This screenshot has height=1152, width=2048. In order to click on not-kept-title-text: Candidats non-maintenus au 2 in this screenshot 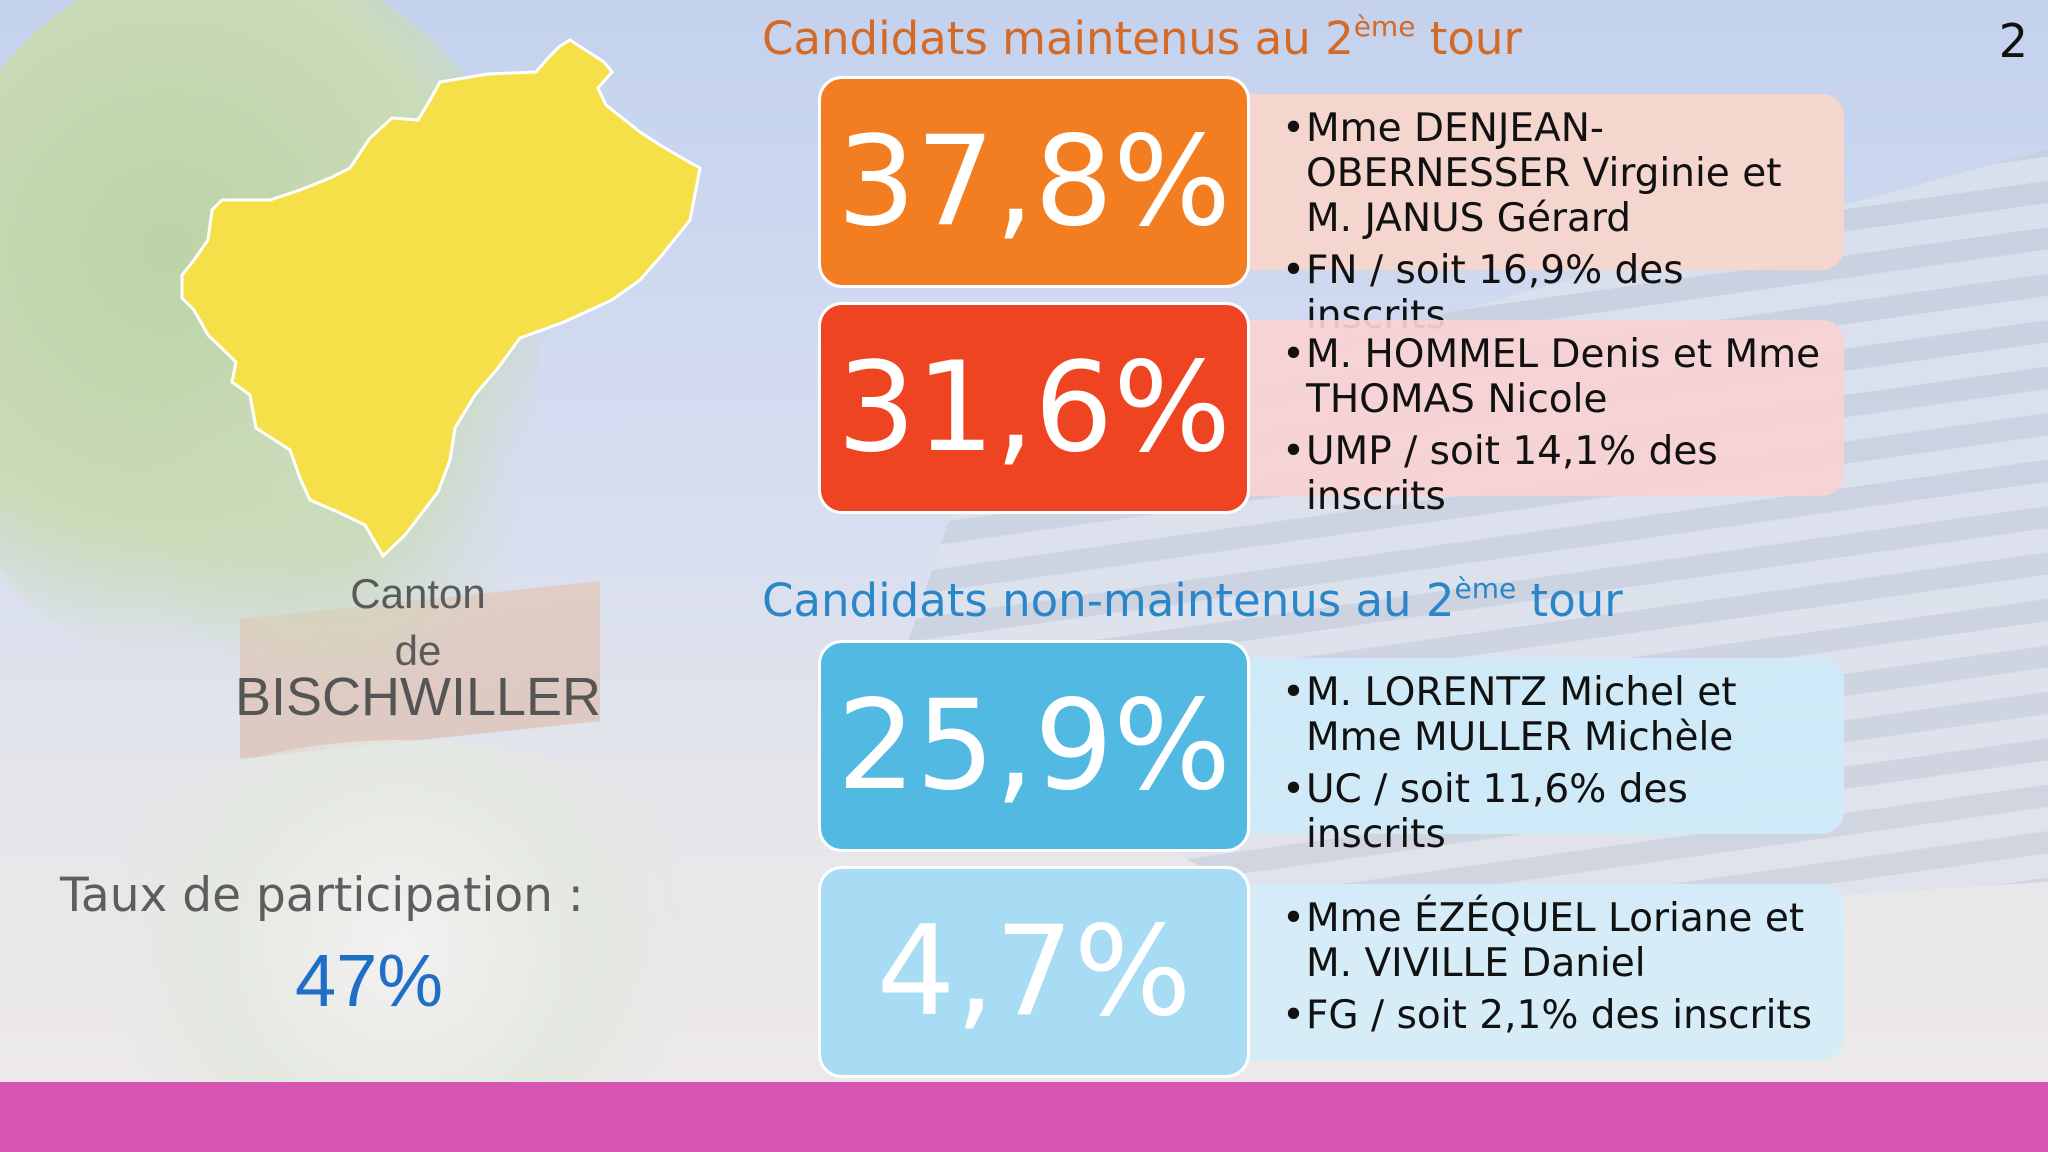, I will do `click(1108, 600)`.